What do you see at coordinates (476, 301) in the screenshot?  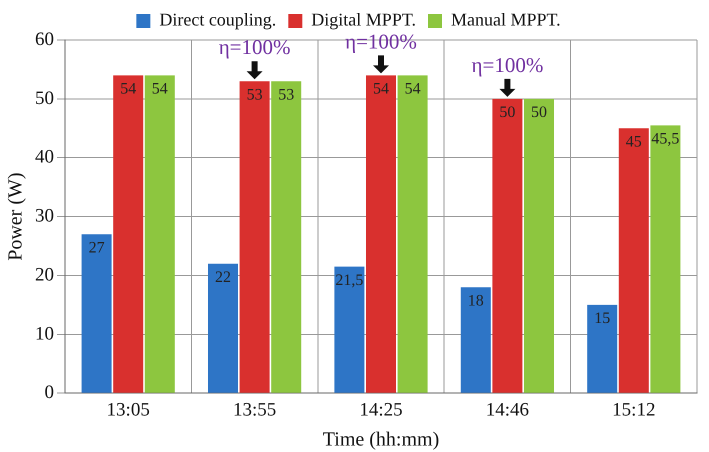 I see `data-label: 18` at bounding box center [476, 301].